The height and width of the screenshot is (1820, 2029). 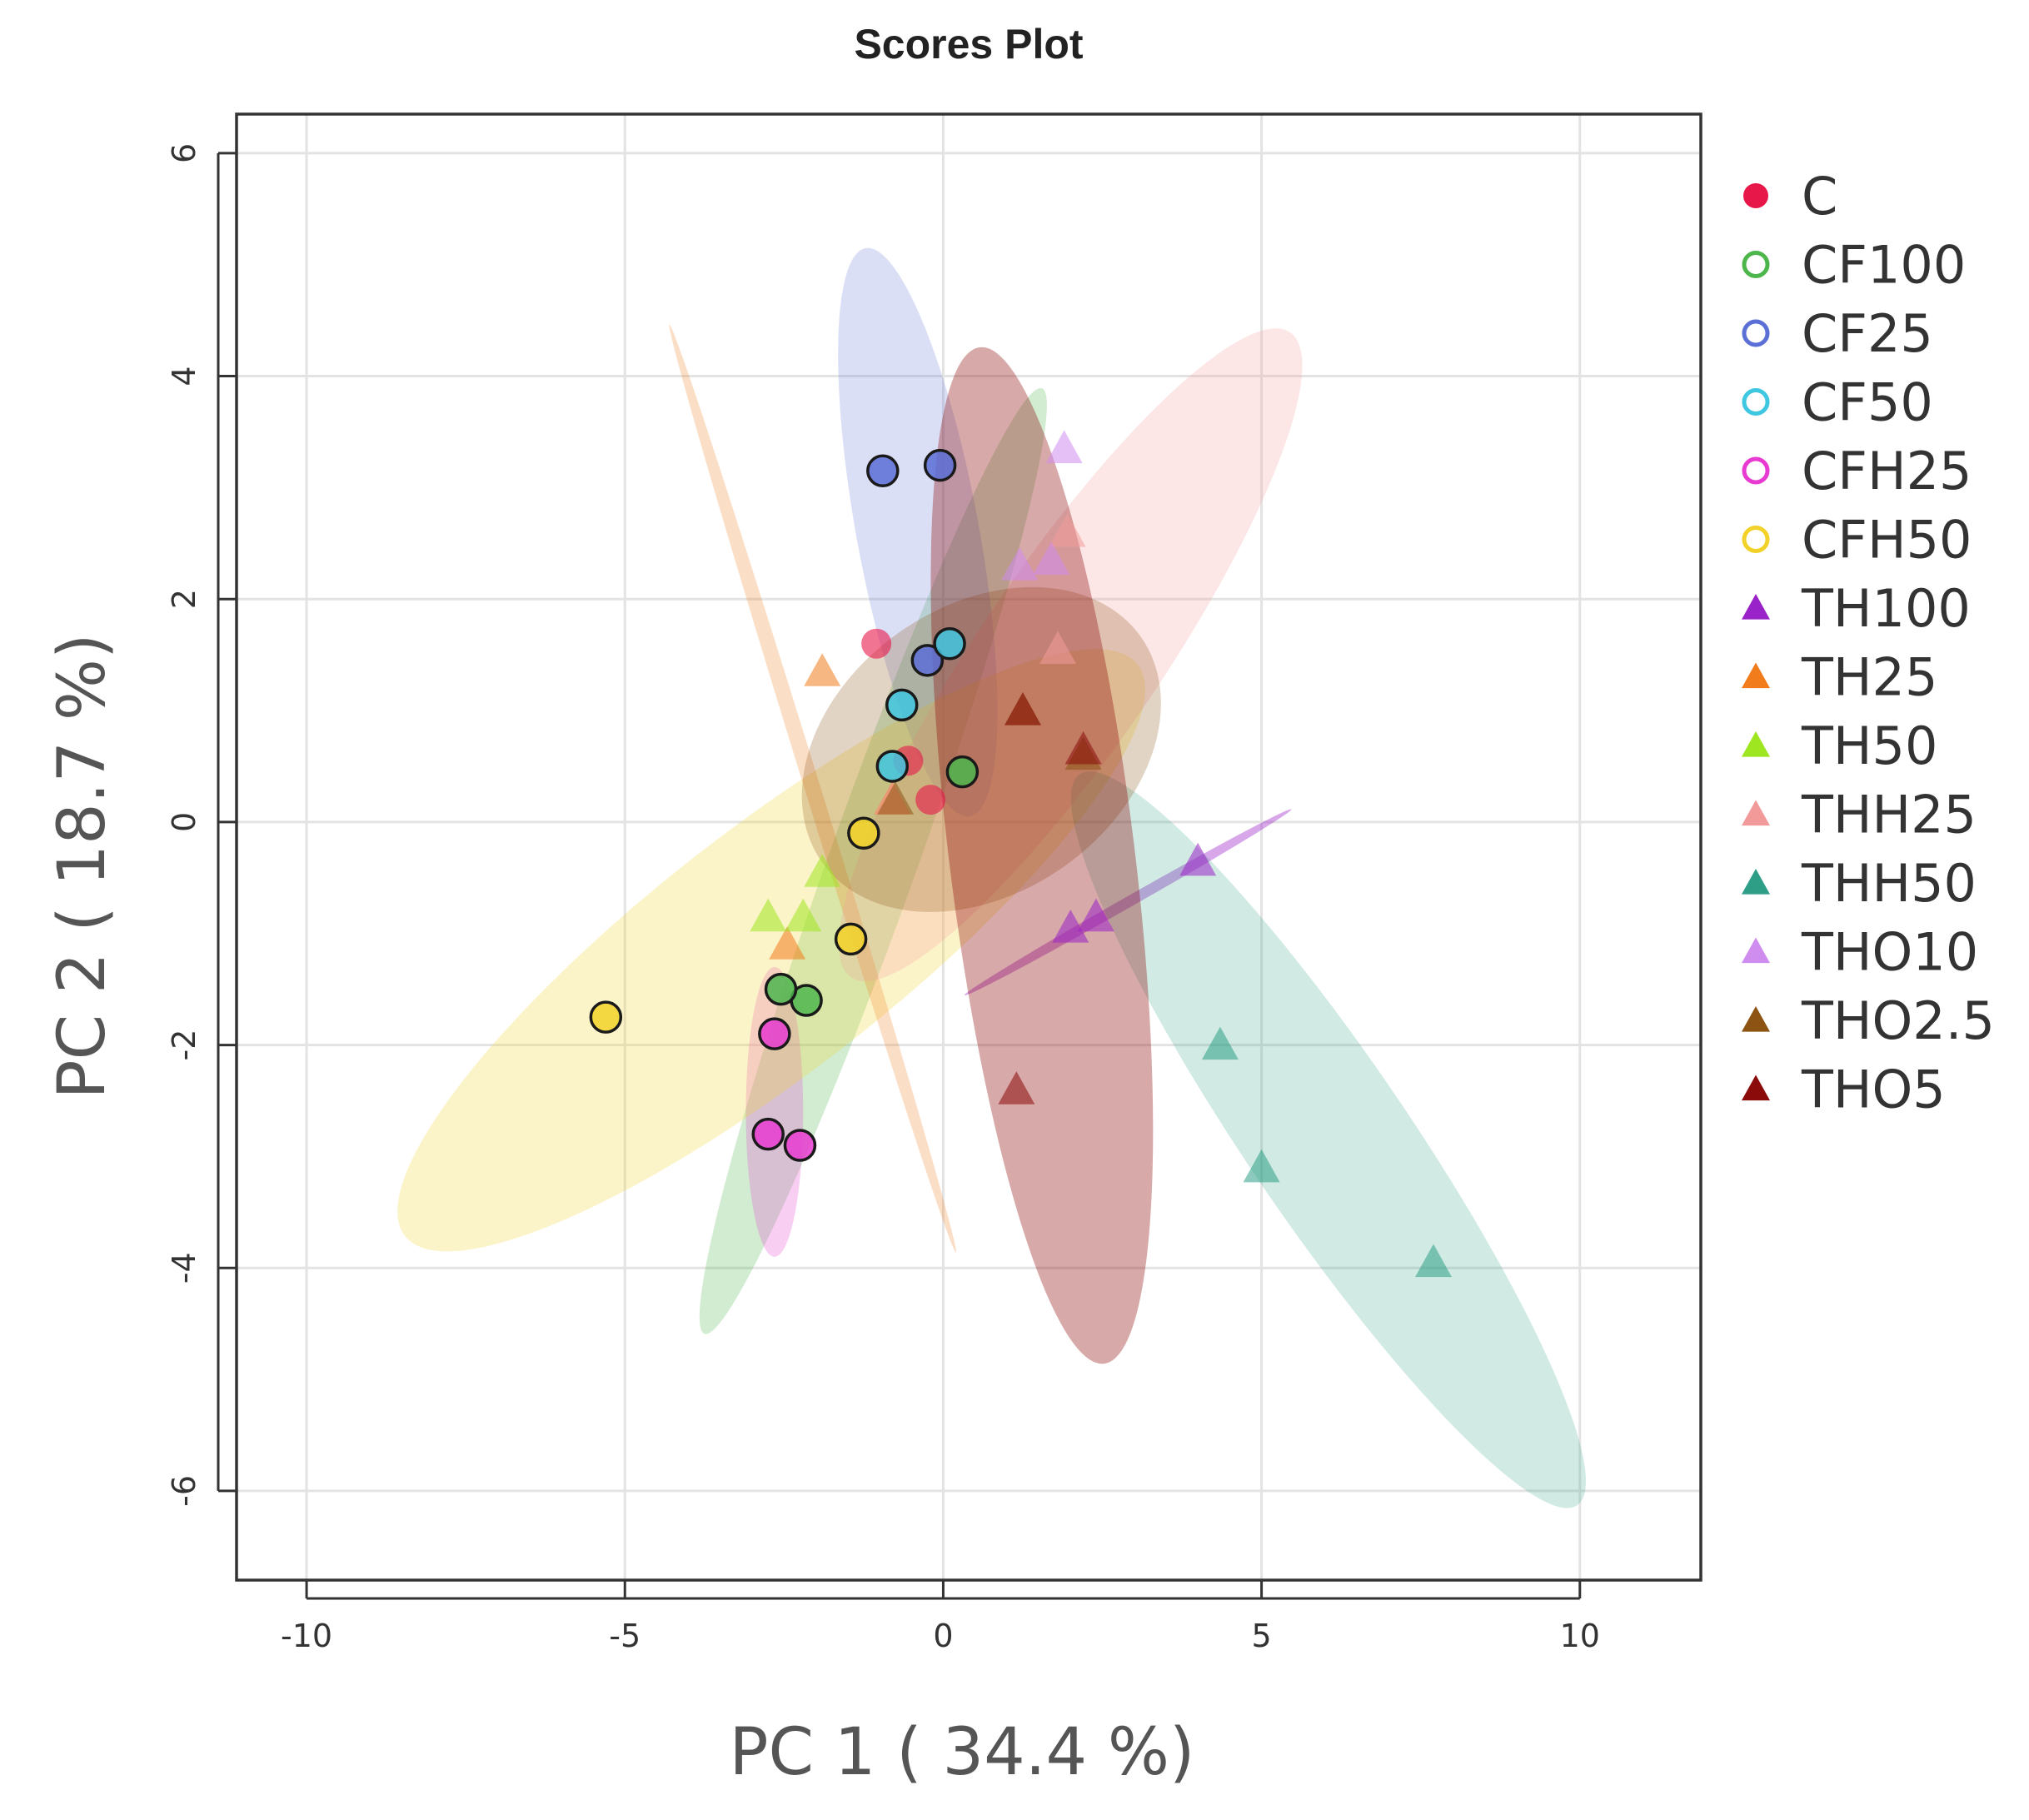 I want to click on x-tick-label: 0, so click(x=943, y=1636).